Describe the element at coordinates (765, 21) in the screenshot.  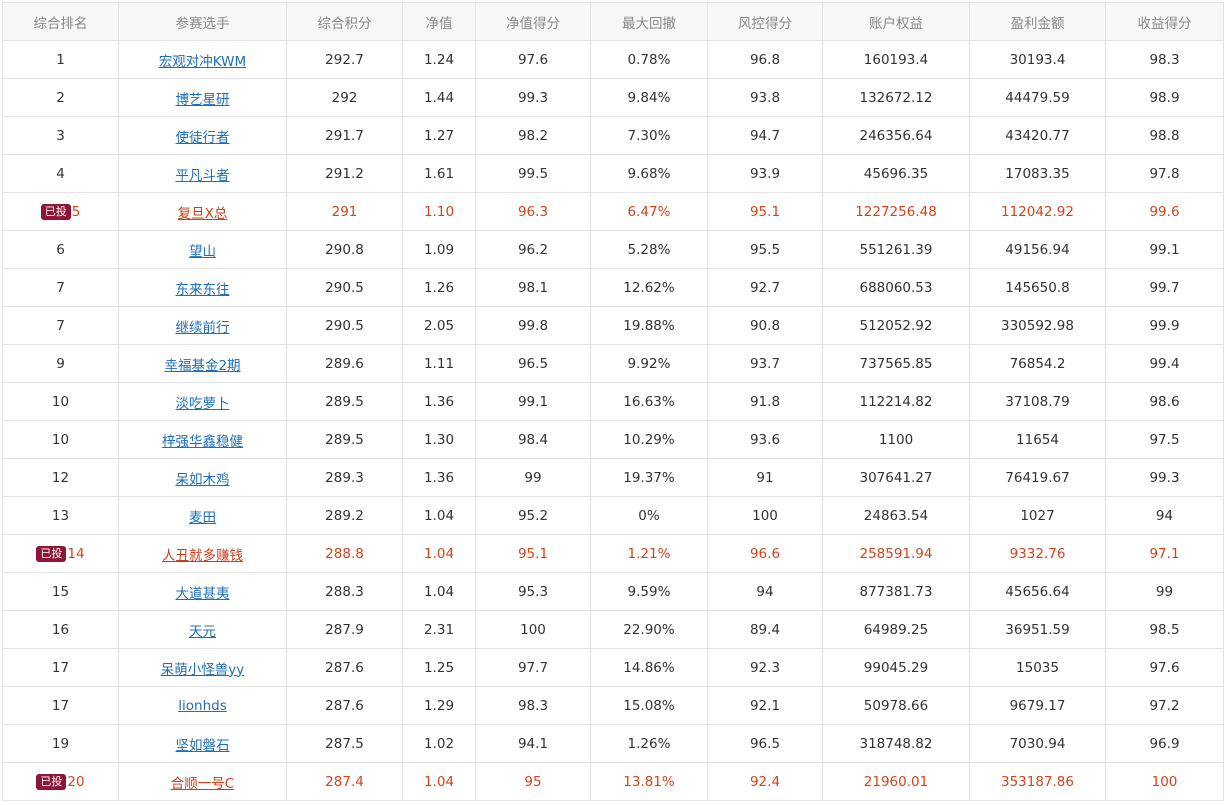
I see `header-risk-score: 风控得分` at that location.